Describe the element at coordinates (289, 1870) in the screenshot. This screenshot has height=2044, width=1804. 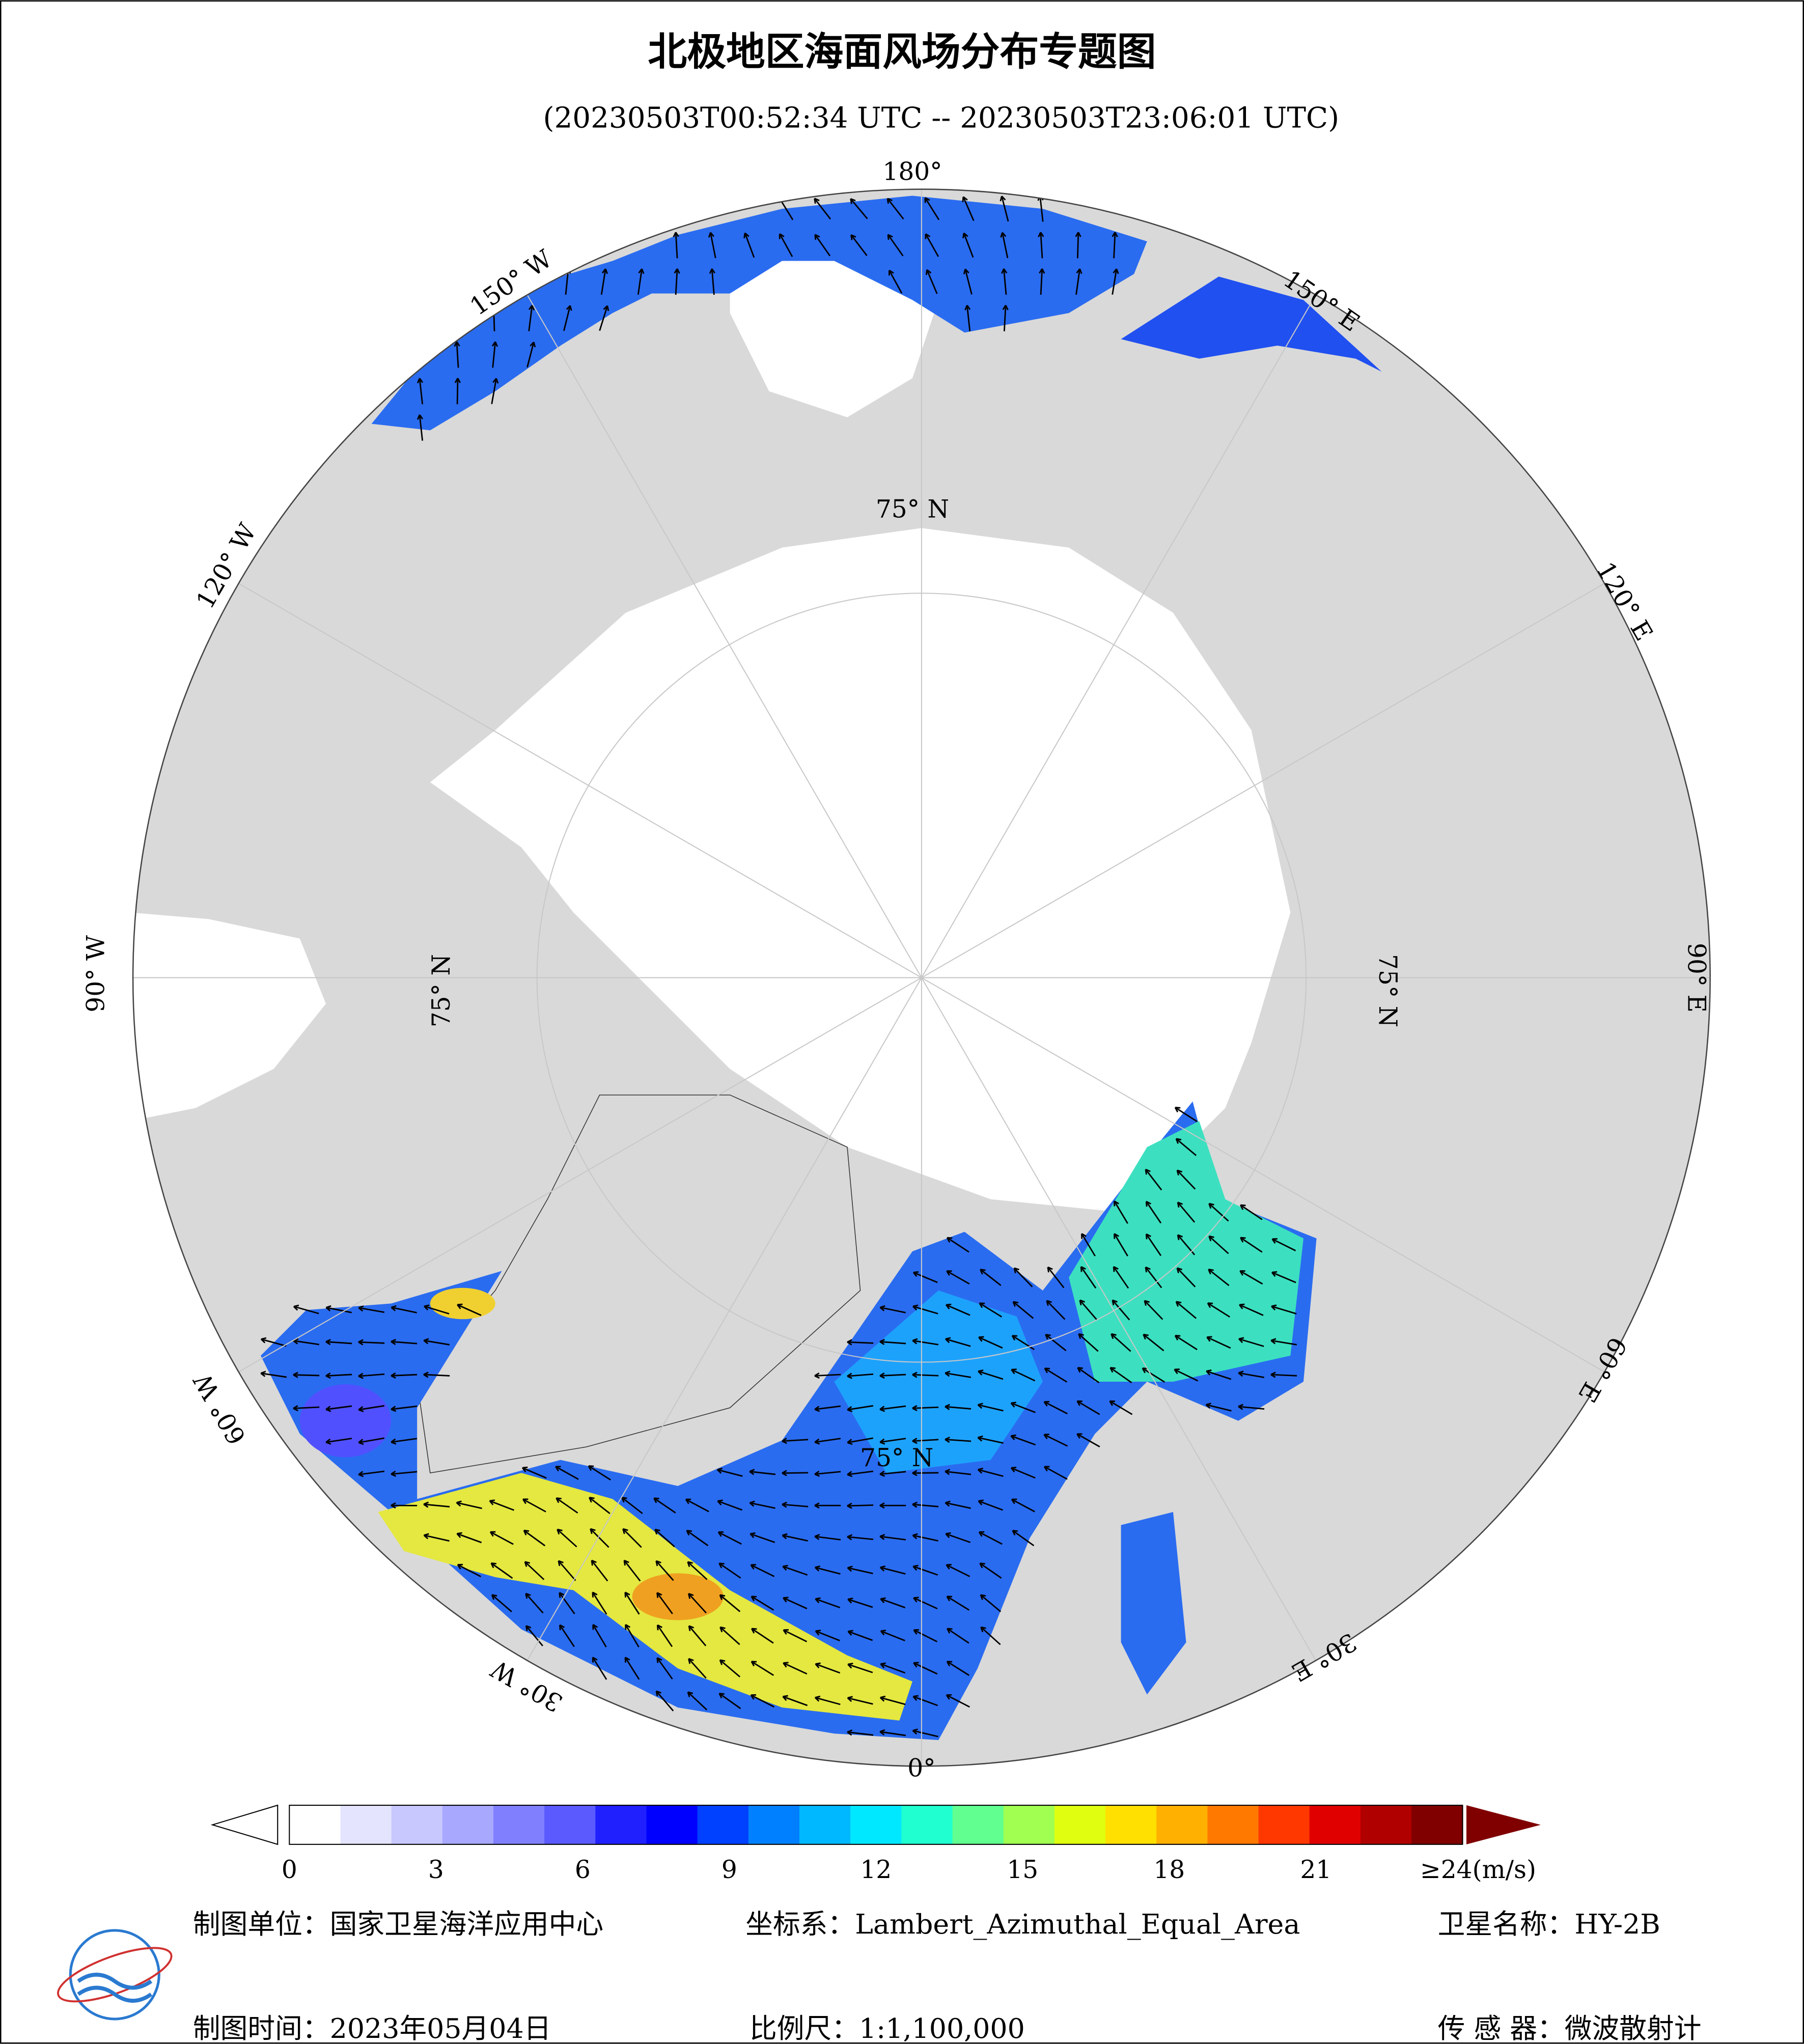
I see `colorbar-tick-label: 0` at that location.